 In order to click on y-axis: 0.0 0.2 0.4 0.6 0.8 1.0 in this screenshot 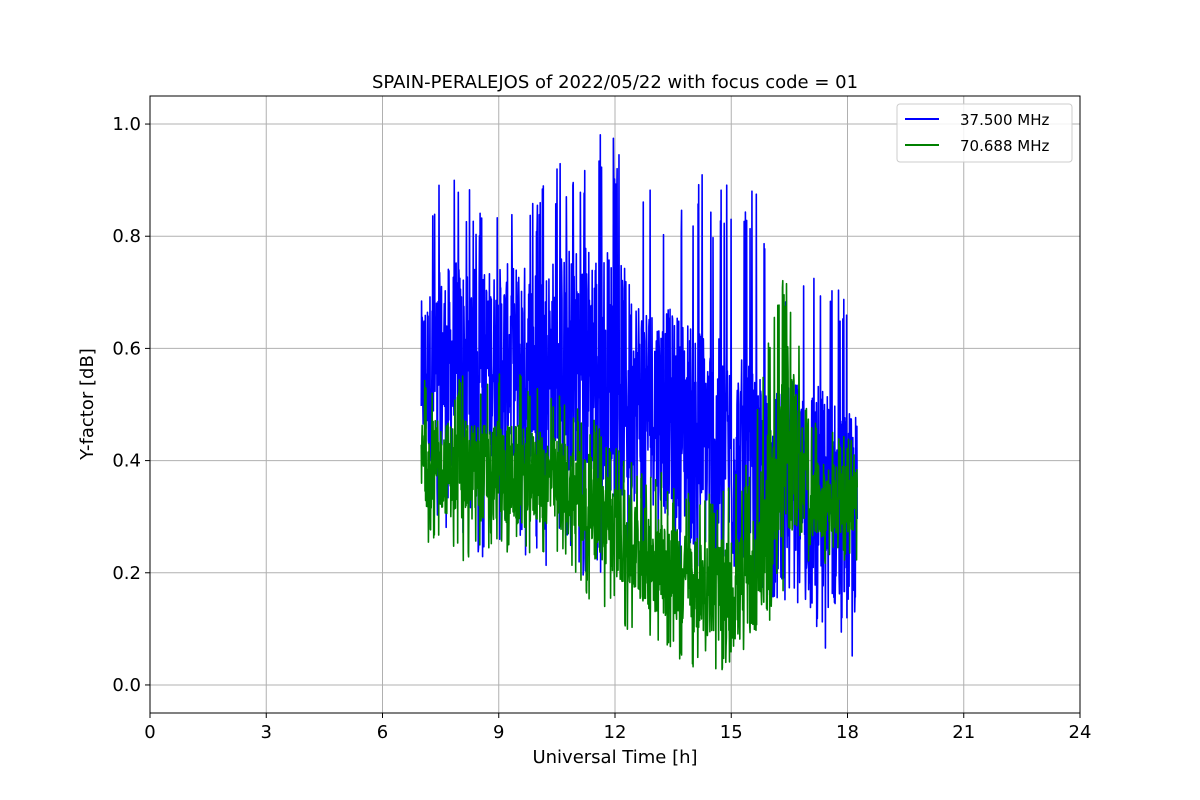, I will do `click(131, 405)`.